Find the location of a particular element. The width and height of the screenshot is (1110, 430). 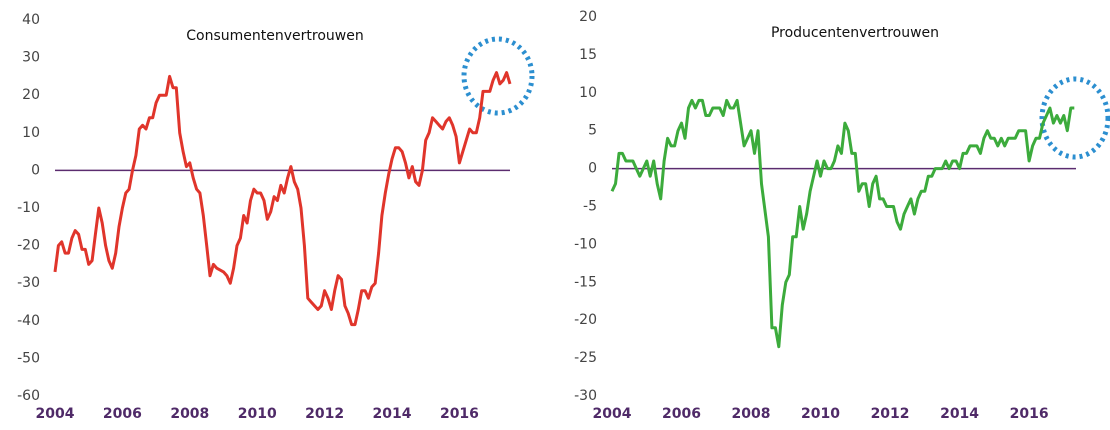

y-tick-label: 40 is located at coordinates (31, 20).